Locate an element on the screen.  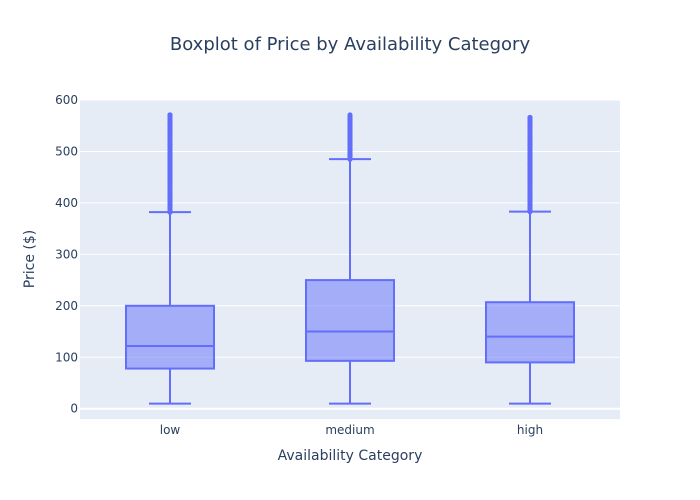
y-tick-label: 400 is located at coordinates (66, 203).